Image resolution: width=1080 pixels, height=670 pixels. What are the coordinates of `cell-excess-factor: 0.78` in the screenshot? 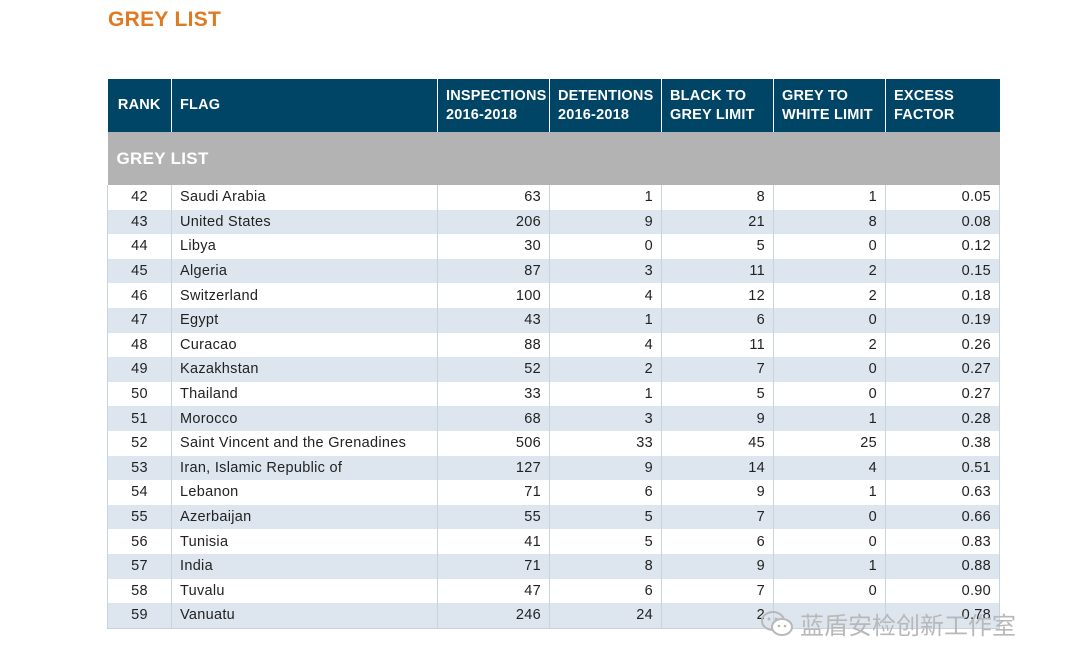 It's located at (942, 616).